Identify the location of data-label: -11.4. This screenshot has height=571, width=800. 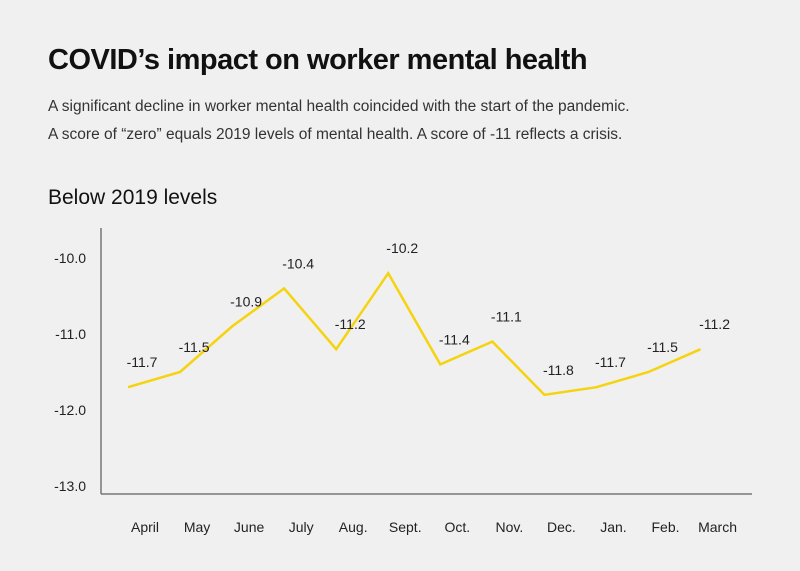
(454, 339).